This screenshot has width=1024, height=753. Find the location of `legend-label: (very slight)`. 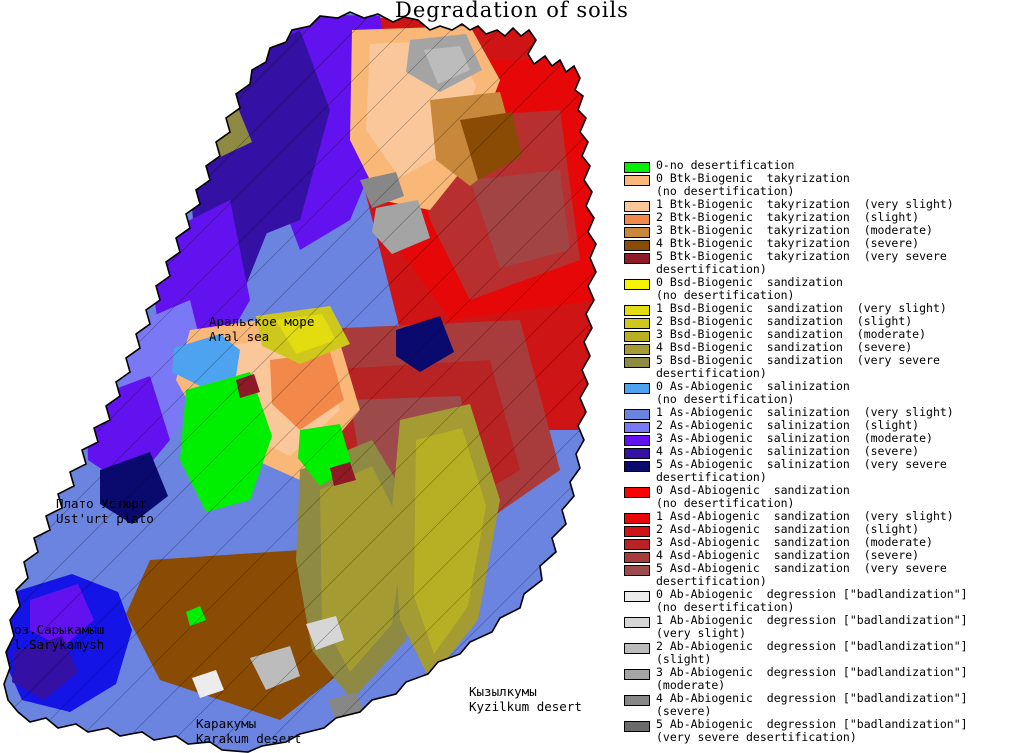

legend-label: (very slight) is located at coordinates (701, 633).